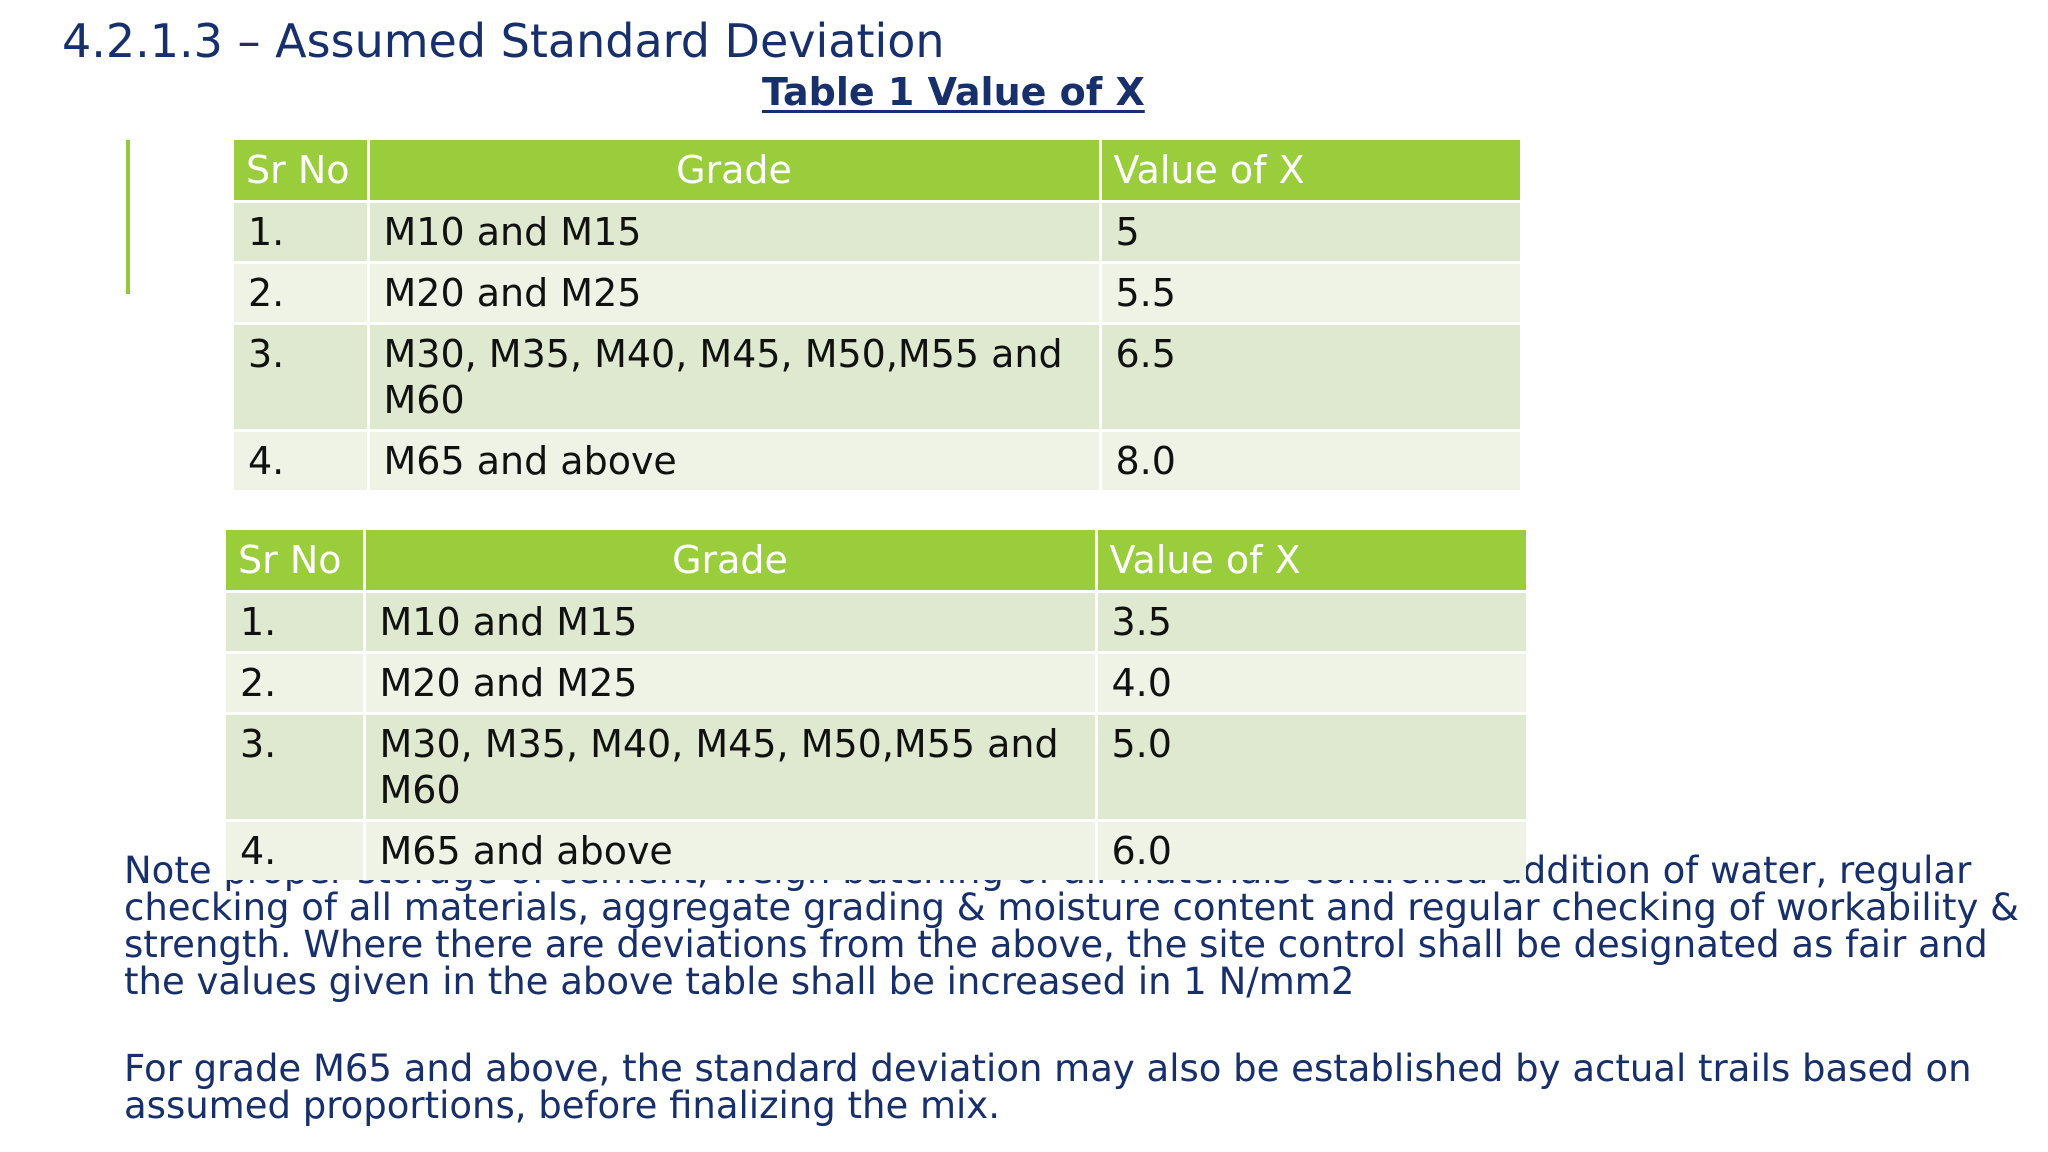 The width and height of the screenshot is (2048, 1152). I want to click on table-row: 4. M65 and above 8.0, so click(877, 459).